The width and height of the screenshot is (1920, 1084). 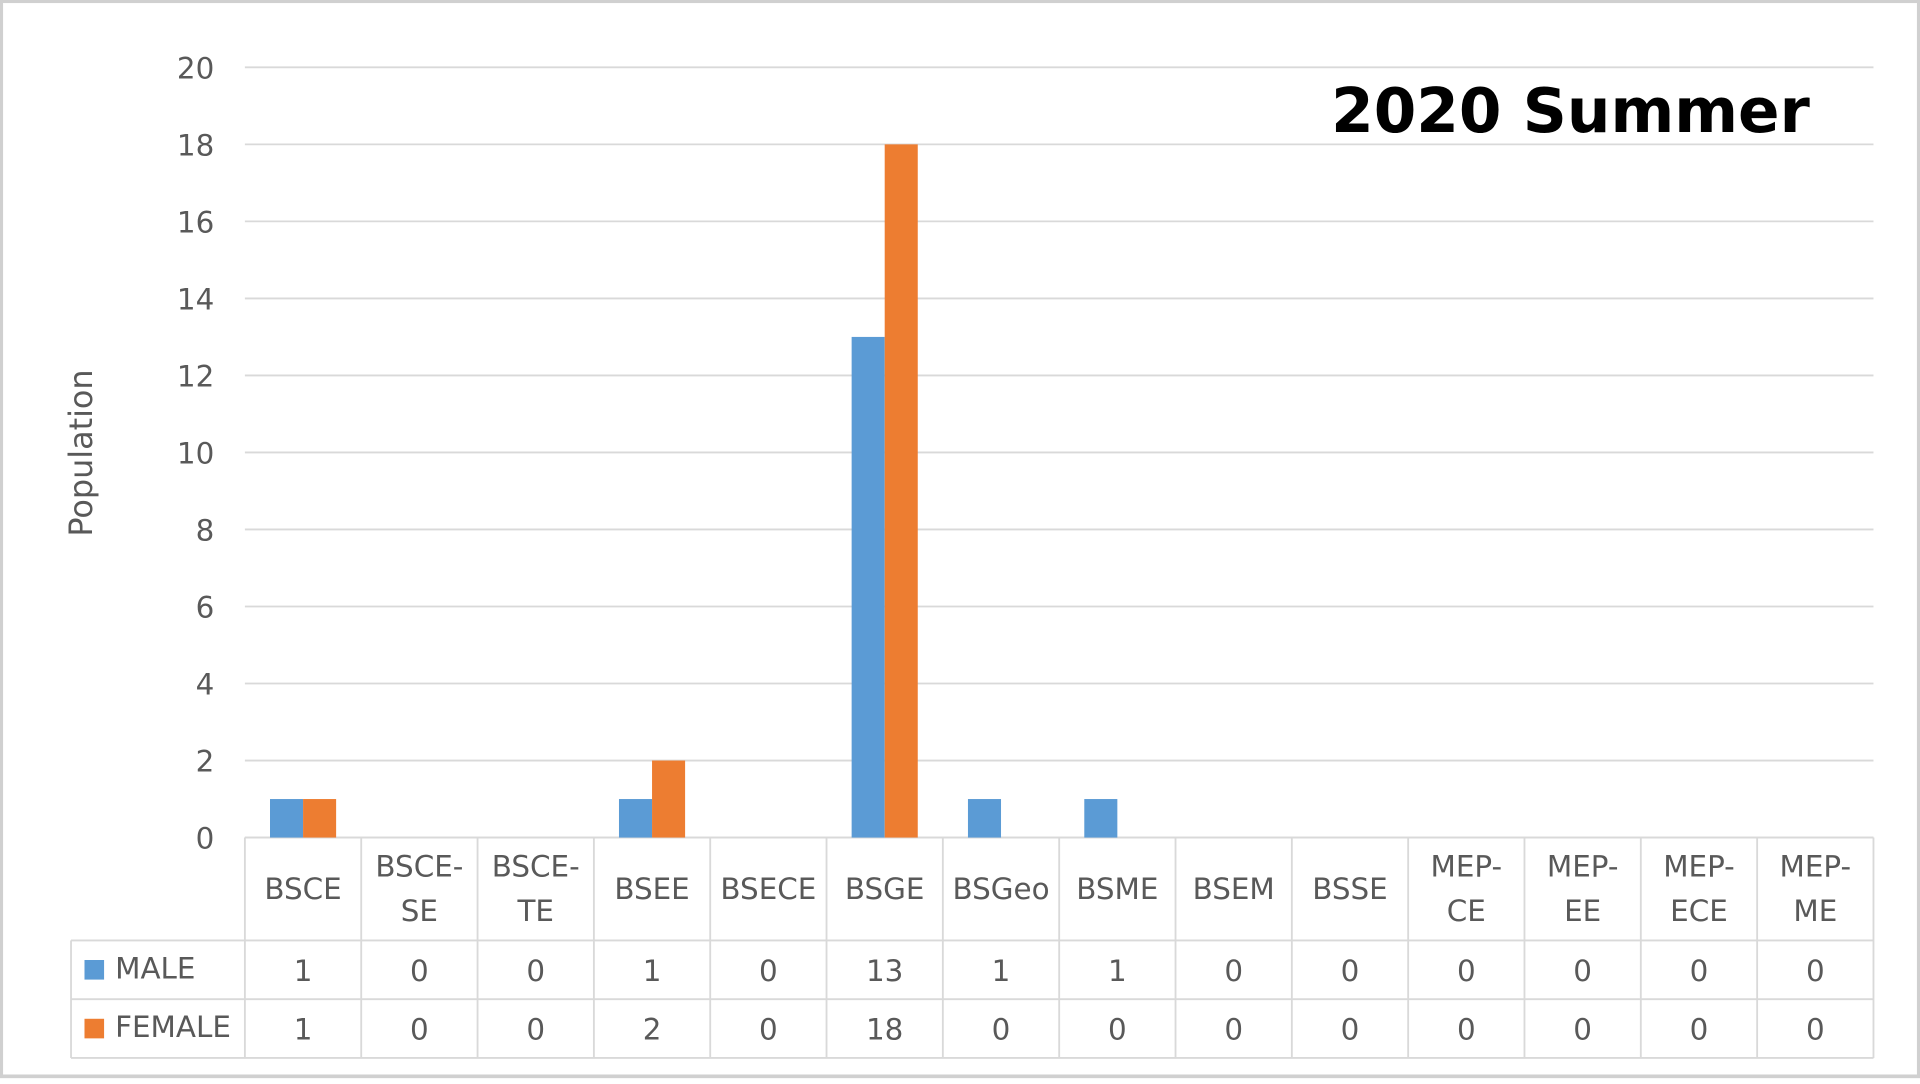 What do you see at coordinates (205, 608) in the screenshot?
I see `y-tick-label: 6` at bounding box center [205, 608].